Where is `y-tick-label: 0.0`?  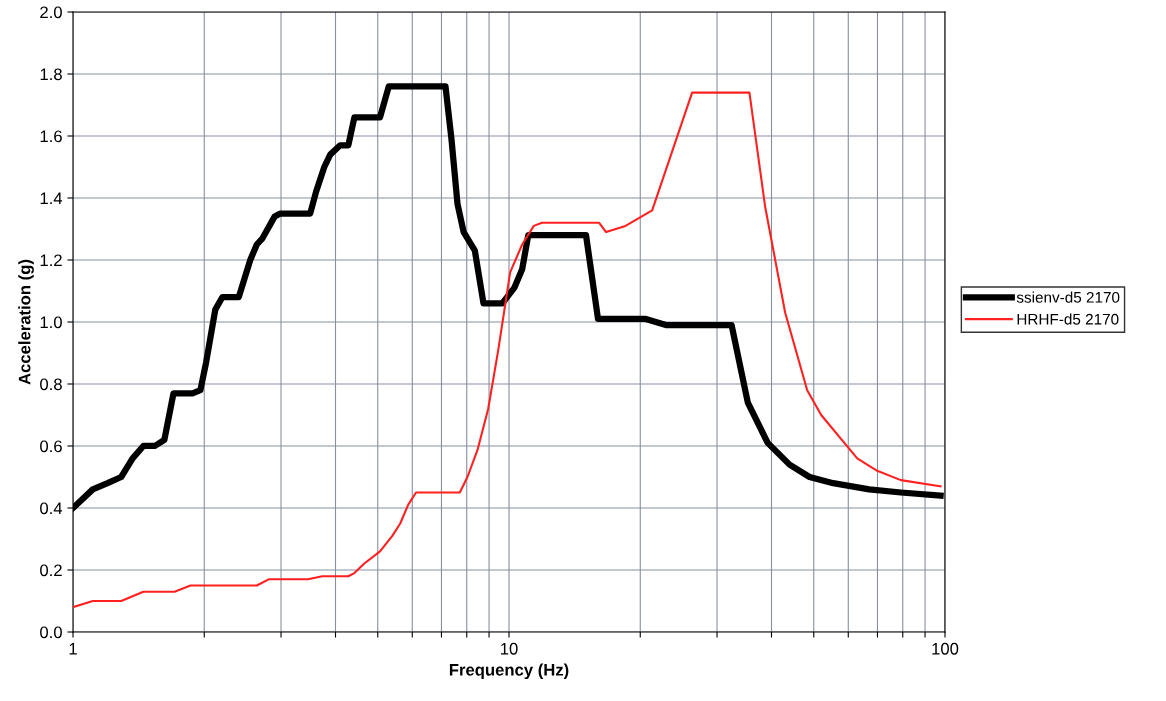
y-tick-label: 0.0 is located at coordinates (51, 632).